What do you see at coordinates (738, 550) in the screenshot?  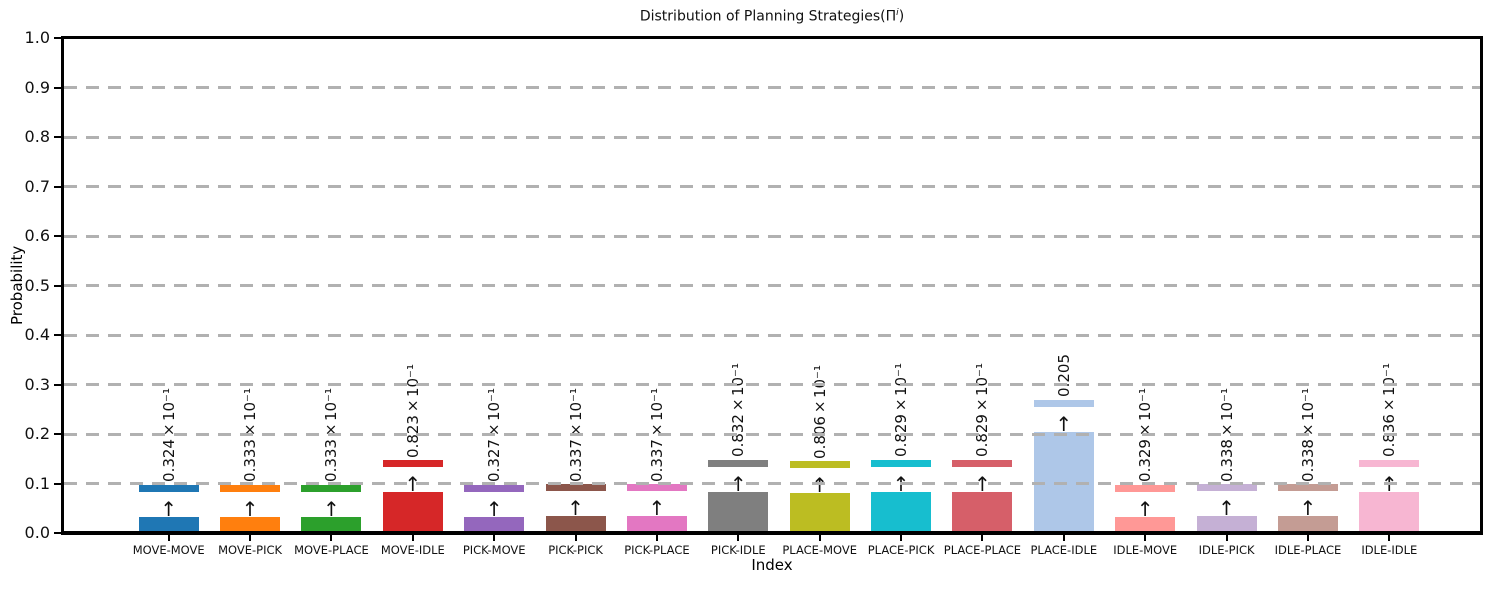 I see `x-tick-label: PICK-IDLE` at bounding box center [738, 550].